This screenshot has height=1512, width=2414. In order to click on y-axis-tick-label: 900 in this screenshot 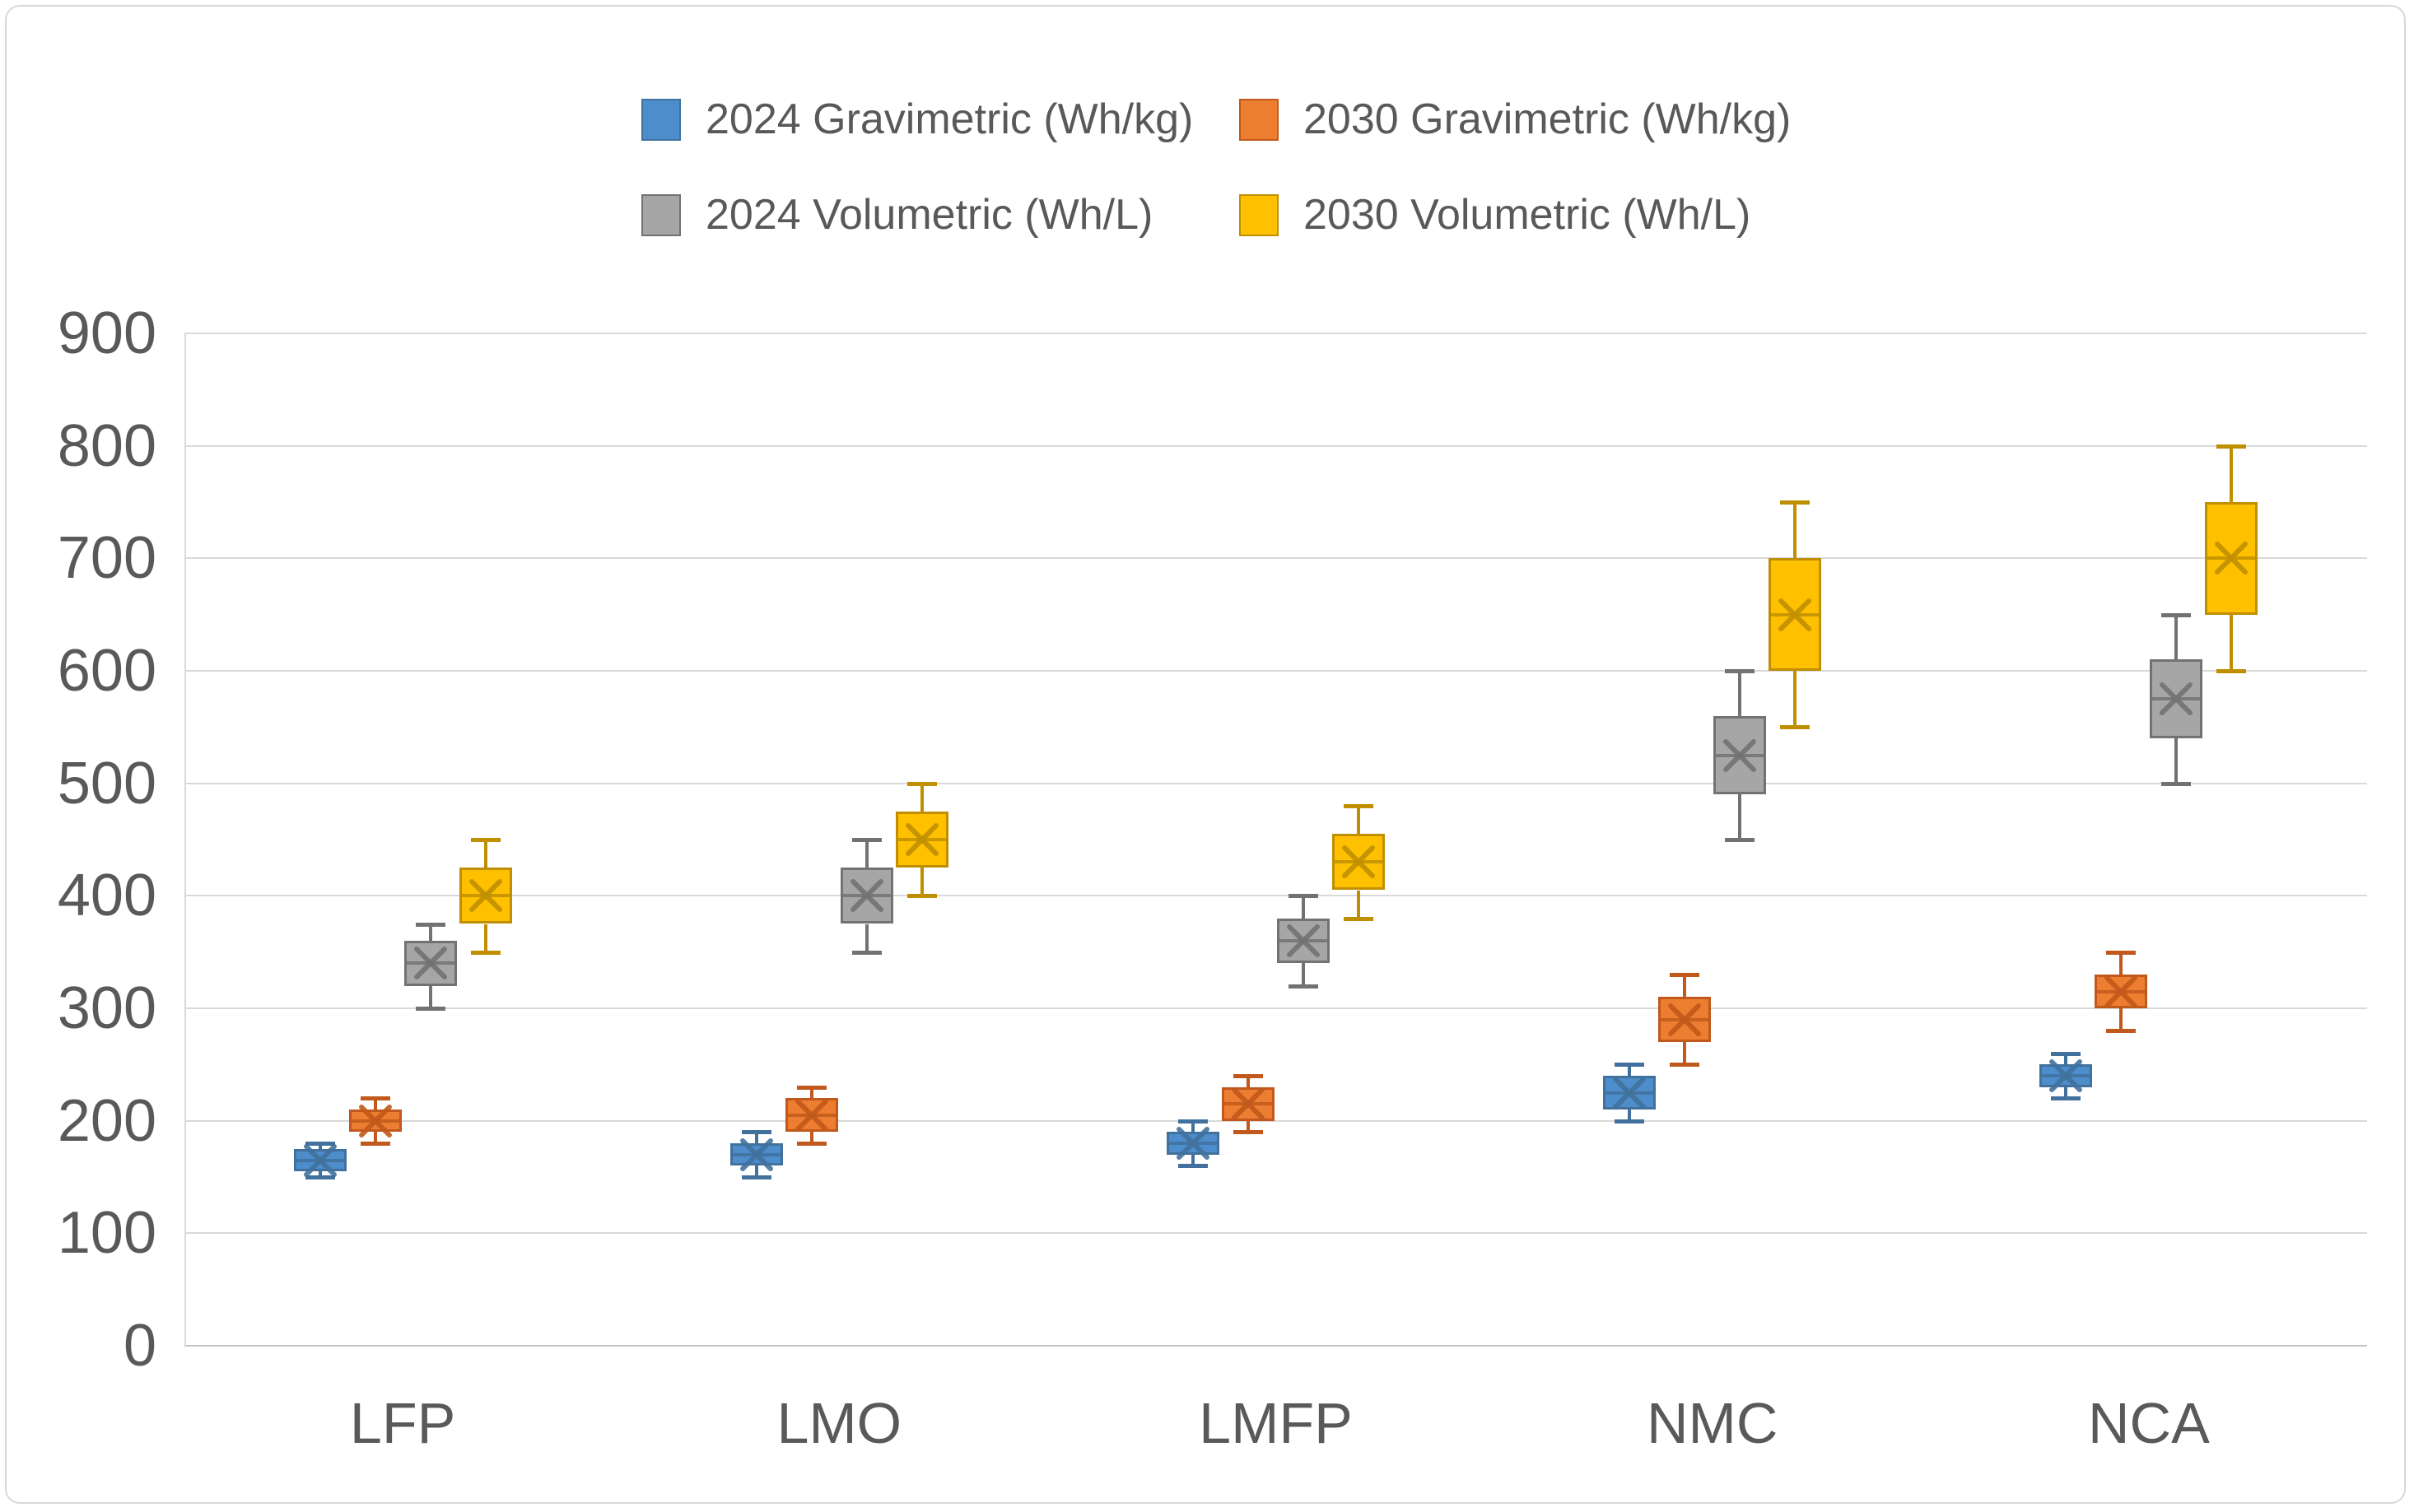, I will do `click(106, 333)`.